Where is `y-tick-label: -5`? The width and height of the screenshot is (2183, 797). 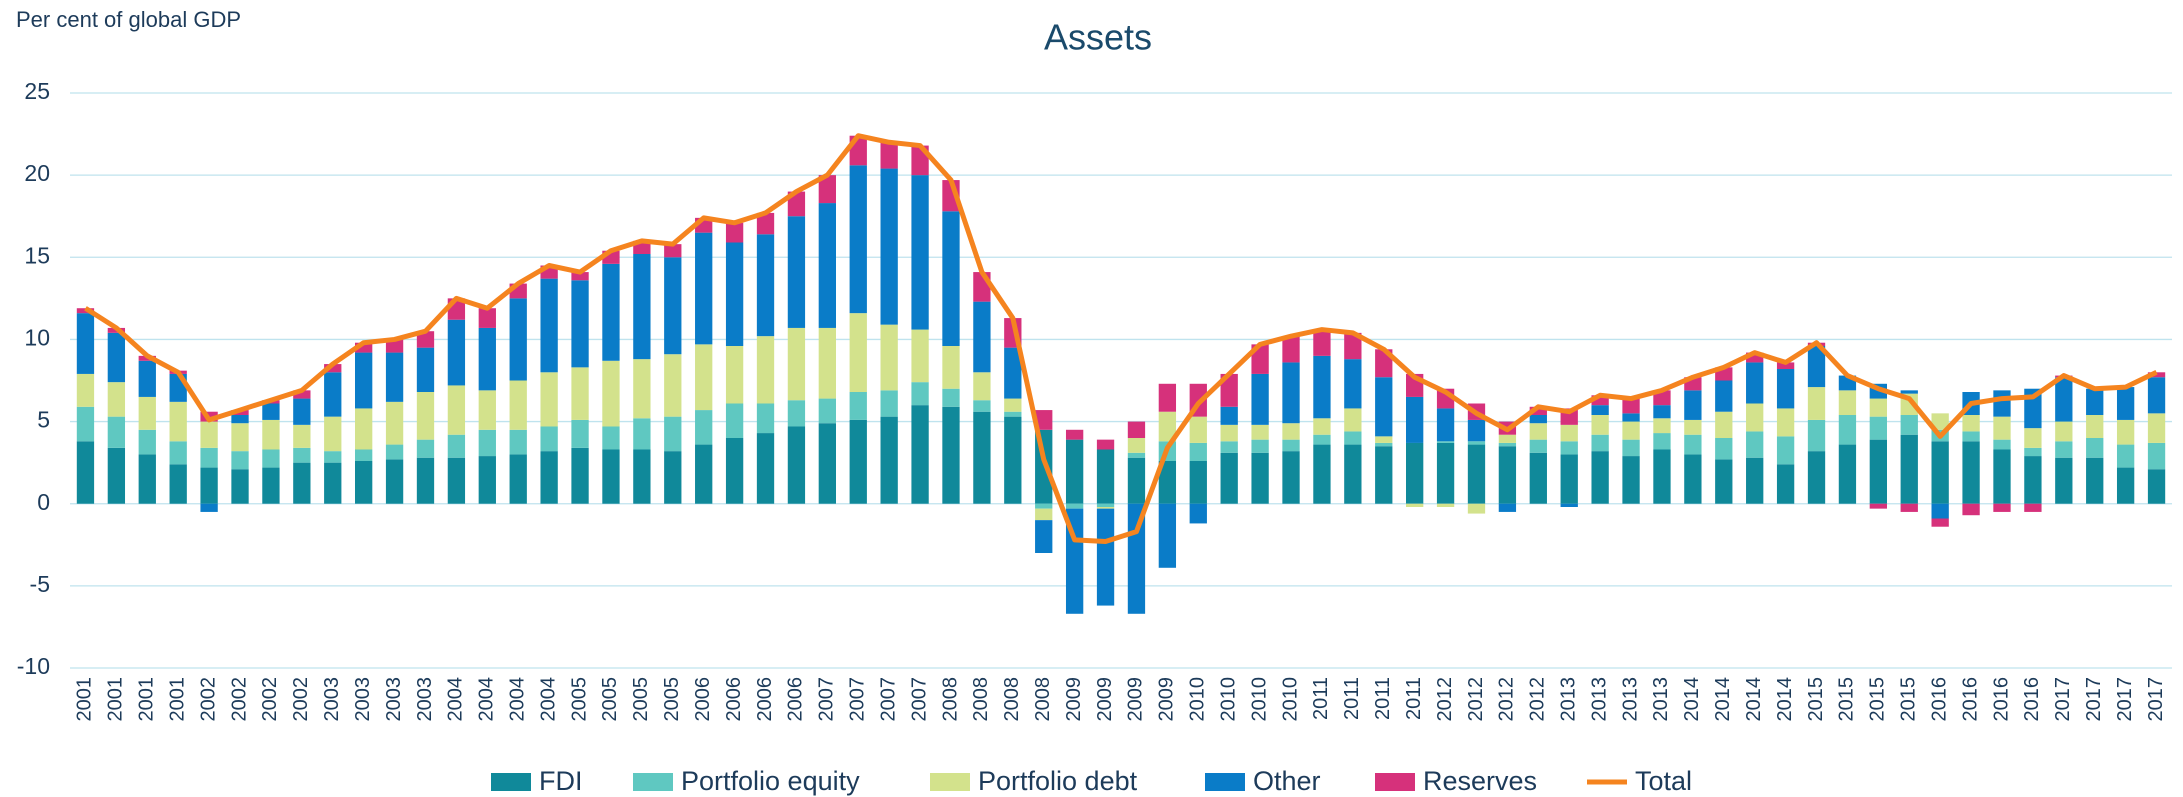
y-tick-label: -5 is located at coordinates (40, 584).